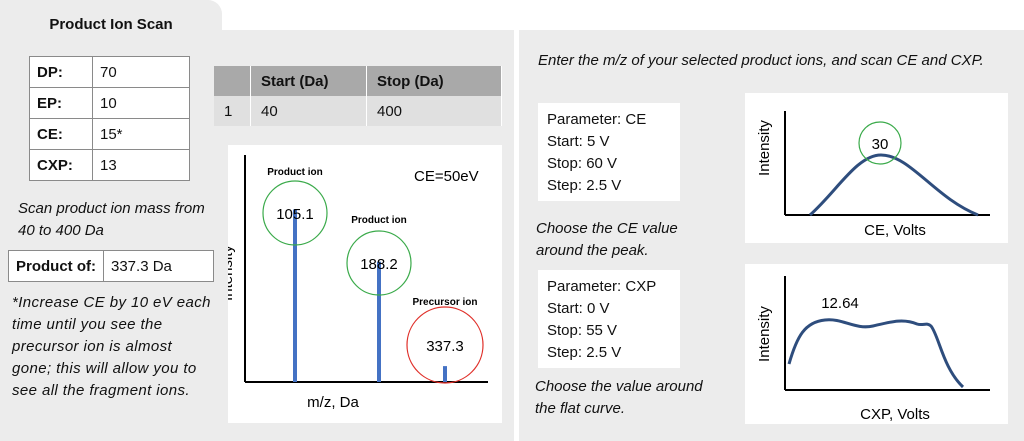  I want to click on x-axis-label: CE, Volts, so click(895, 230).